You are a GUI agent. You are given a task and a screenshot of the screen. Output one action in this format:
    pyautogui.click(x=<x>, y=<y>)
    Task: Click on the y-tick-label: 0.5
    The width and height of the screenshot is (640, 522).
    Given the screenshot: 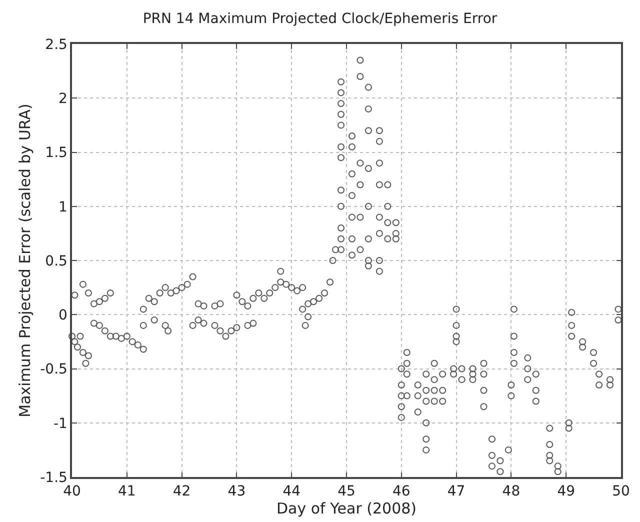 What is the action you would take?
    pyautogui.click(x=56, y=261)
    